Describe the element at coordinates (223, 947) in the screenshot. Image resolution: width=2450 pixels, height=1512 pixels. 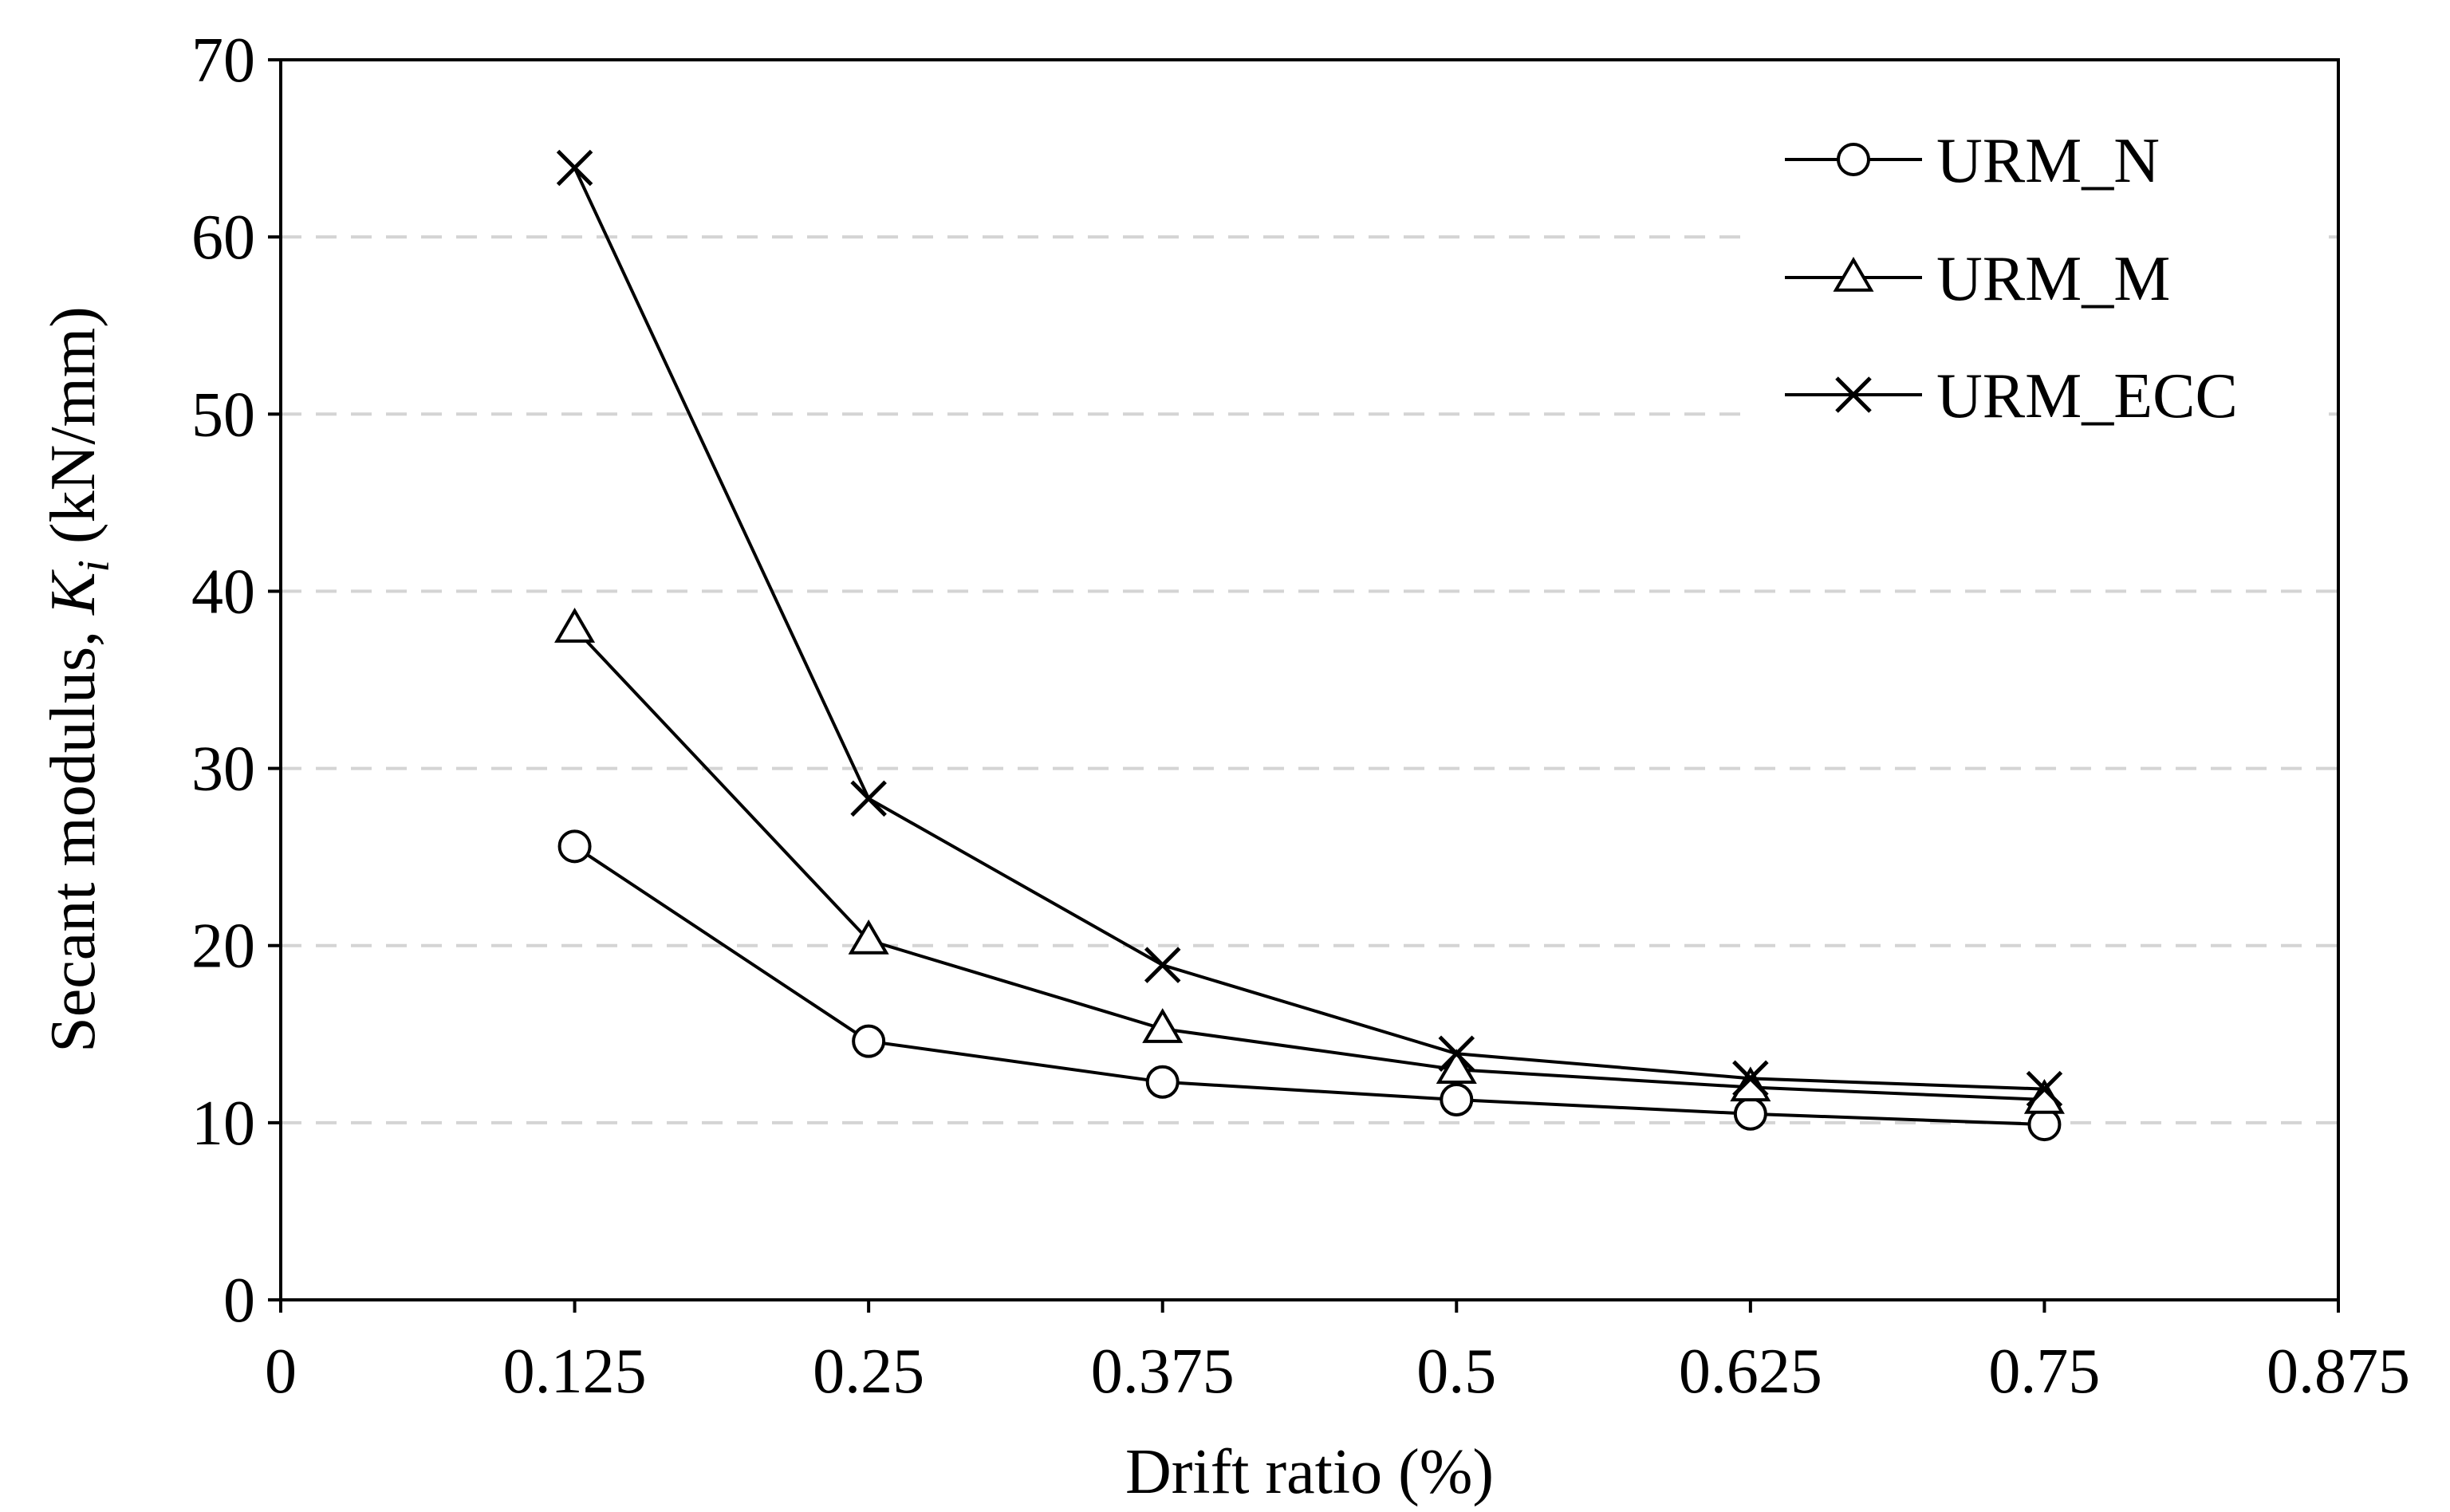
I see `y-tick-label: 20` at that location.